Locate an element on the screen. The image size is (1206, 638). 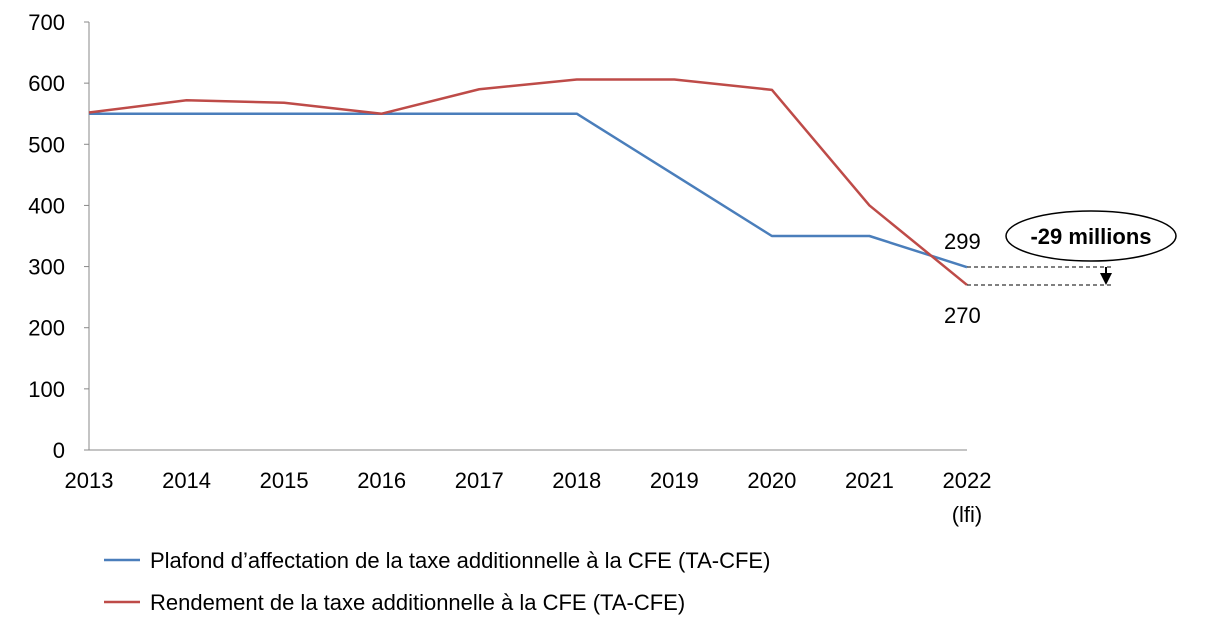
difference-arrow-icon is located at coordinates (1106, 279).